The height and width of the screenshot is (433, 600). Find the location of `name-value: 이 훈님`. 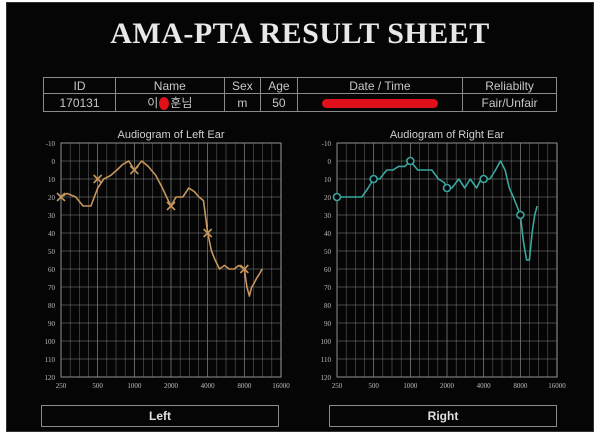

name-value: 이 훈님 is located at coordinates (170, 102).